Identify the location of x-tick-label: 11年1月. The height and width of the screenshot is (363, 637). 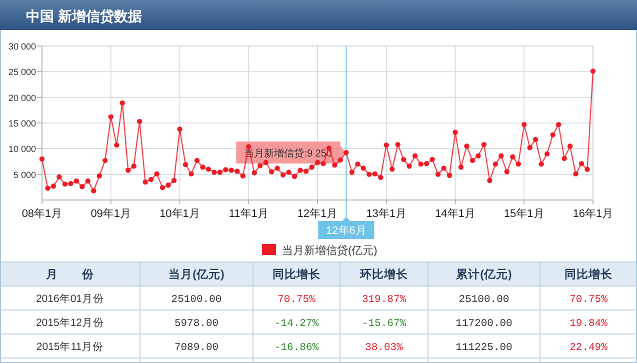
(248, 214).